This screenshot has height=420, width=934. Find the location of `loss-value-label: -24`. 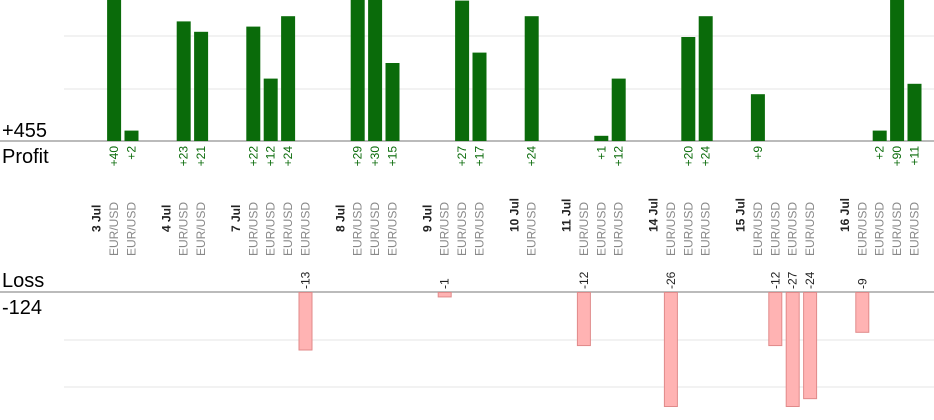

loss-value-label: -24 is located at coordinates (810, 280).